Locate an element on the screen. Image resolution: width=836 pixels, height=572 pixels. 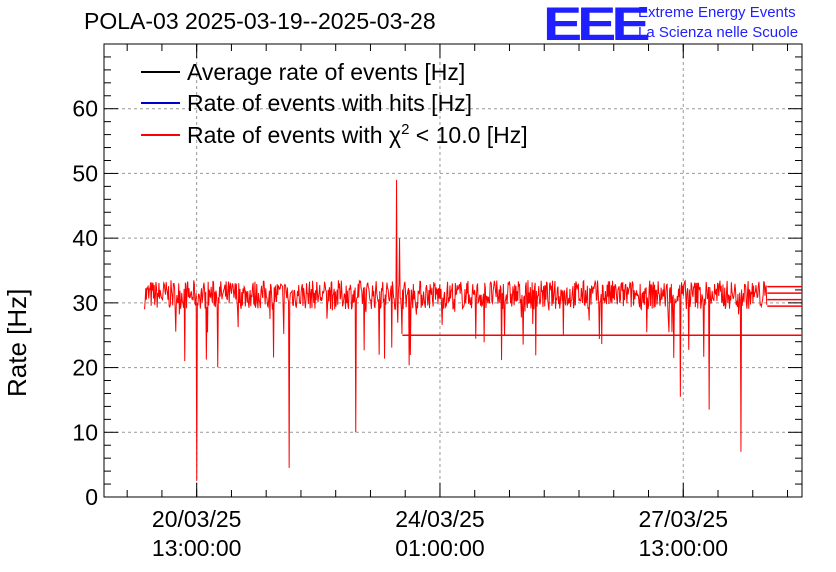
x-tick-label-date: 20/03/25 is located at coordinates (197, 519).